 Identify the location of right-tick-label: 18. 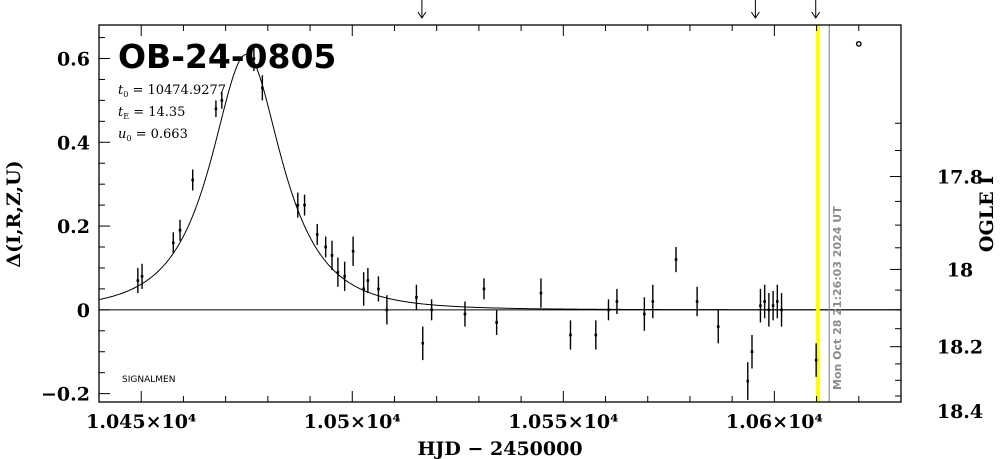
(960, 270).